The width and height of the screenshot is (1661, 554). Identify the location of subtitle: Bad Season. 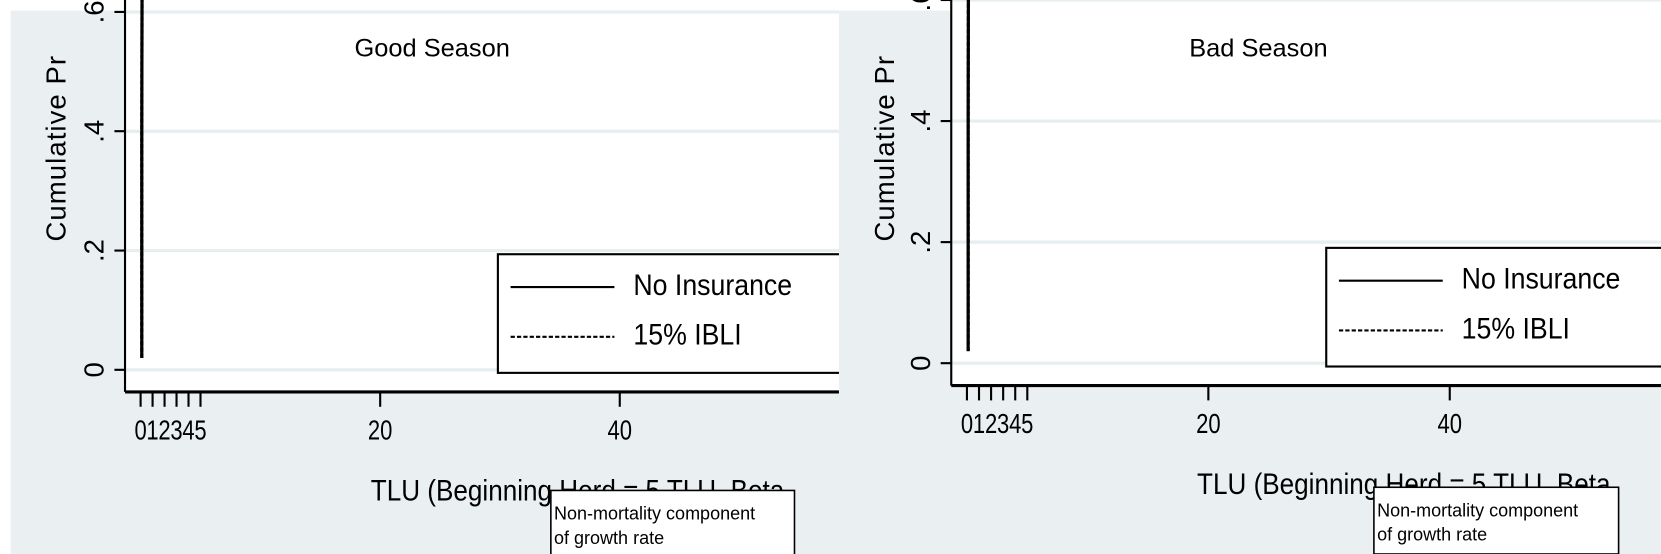
(1258, 49).